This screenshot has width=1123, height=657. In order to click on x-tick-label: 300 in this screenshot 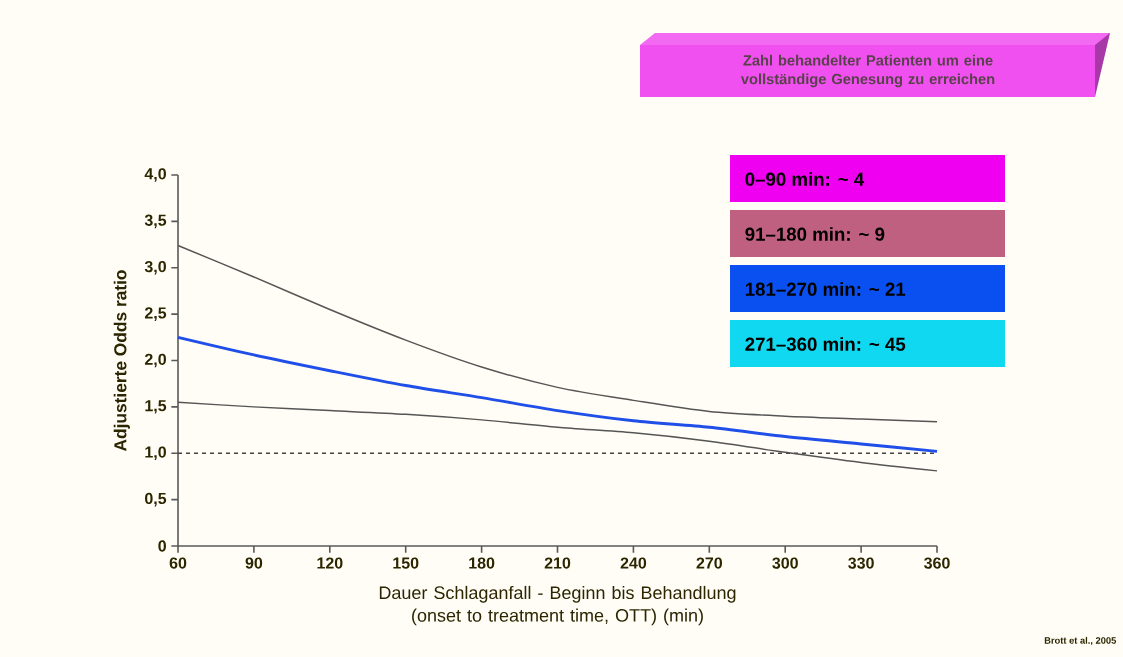, I will do `click(785, 563)`.